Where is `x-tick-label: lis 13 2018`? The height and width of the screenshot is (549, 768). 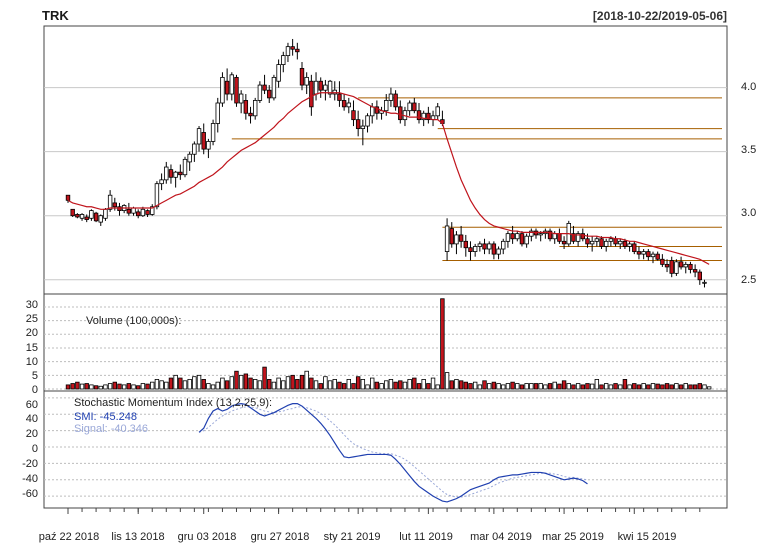
x-tick-label: lis 13 2018 is located at coordinates (137, 537).